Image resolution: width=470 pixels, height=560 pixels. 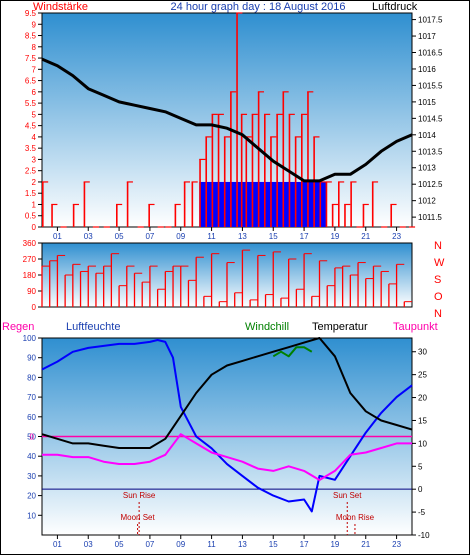 I want to click on humidity-tick-label: 80, so click(x=31, y=377).